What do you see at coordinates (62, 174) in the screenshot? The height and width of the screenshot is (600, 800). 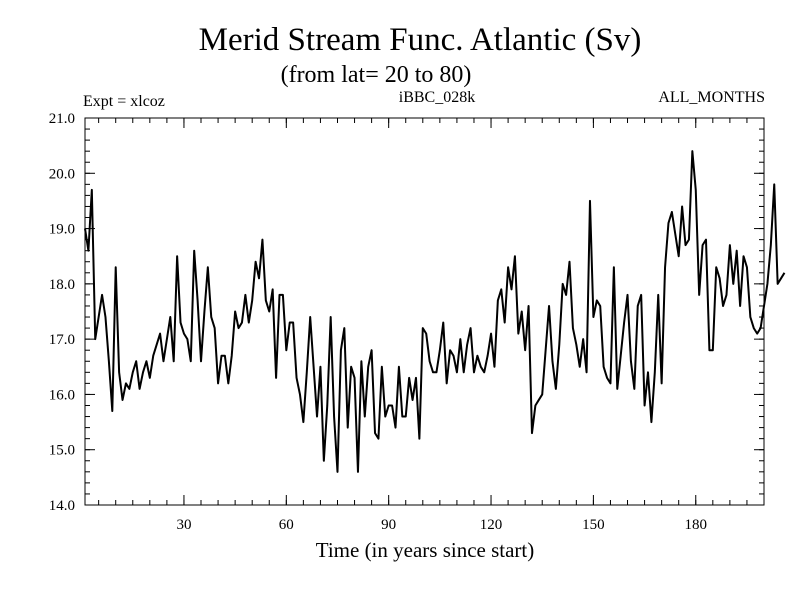 I see `y-tick-label: 20.0` at bounding box center [62, 174].